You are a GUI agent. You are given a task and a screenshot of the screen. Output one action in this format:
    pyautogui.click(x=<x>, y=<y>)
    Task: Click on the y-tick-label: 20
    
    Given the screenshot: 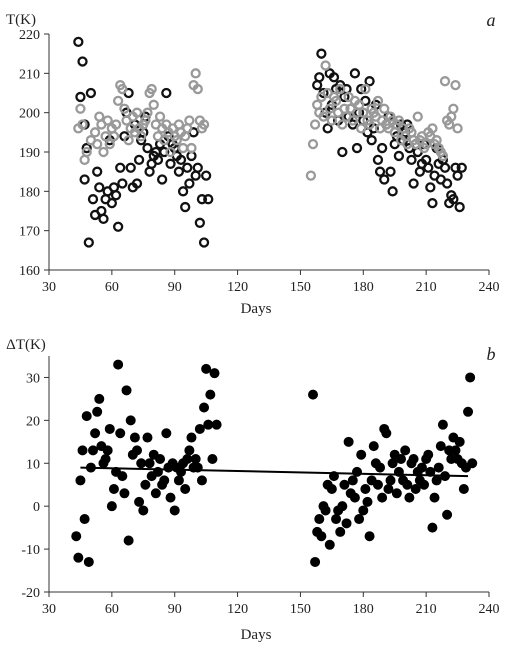 What is the action you would take?
    pyautogui.click(x=33, y=421)
    